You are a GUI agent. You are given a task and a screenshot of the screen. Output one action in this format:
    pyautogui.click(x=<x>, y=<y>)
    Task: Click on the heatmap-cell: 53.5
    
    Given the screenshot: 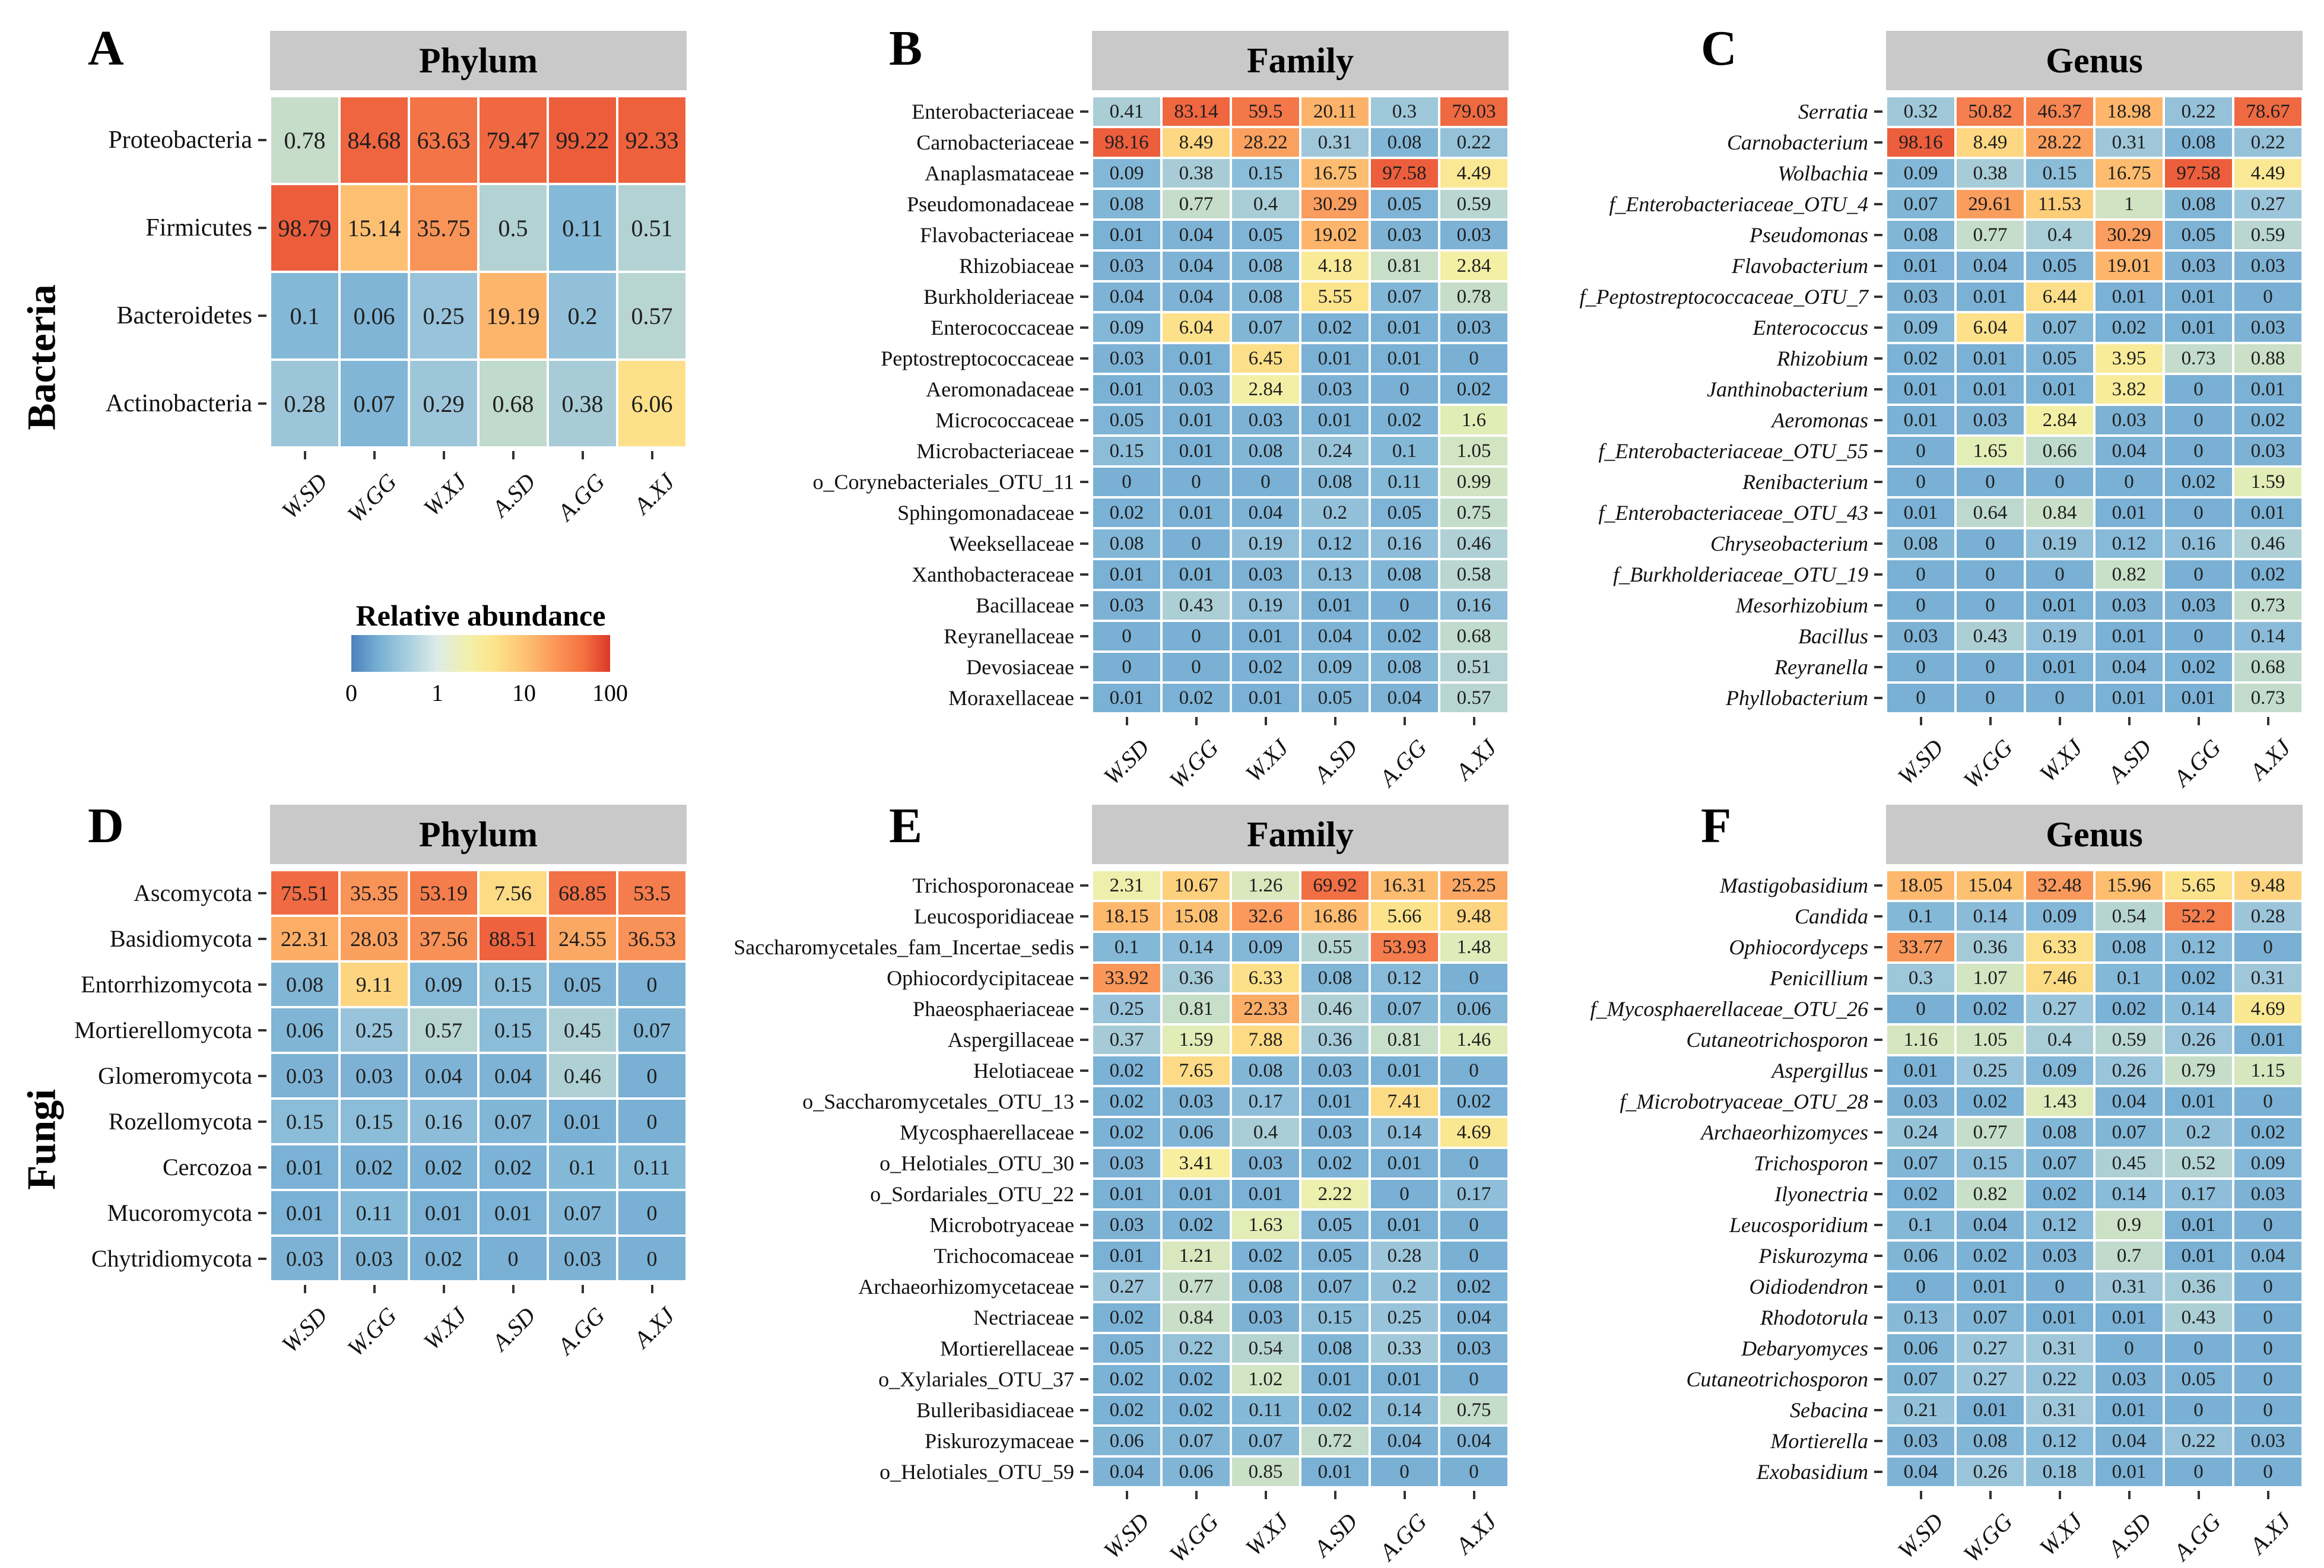 What is the action you would take?
    pyautogui.click(x=652, y=893)
    